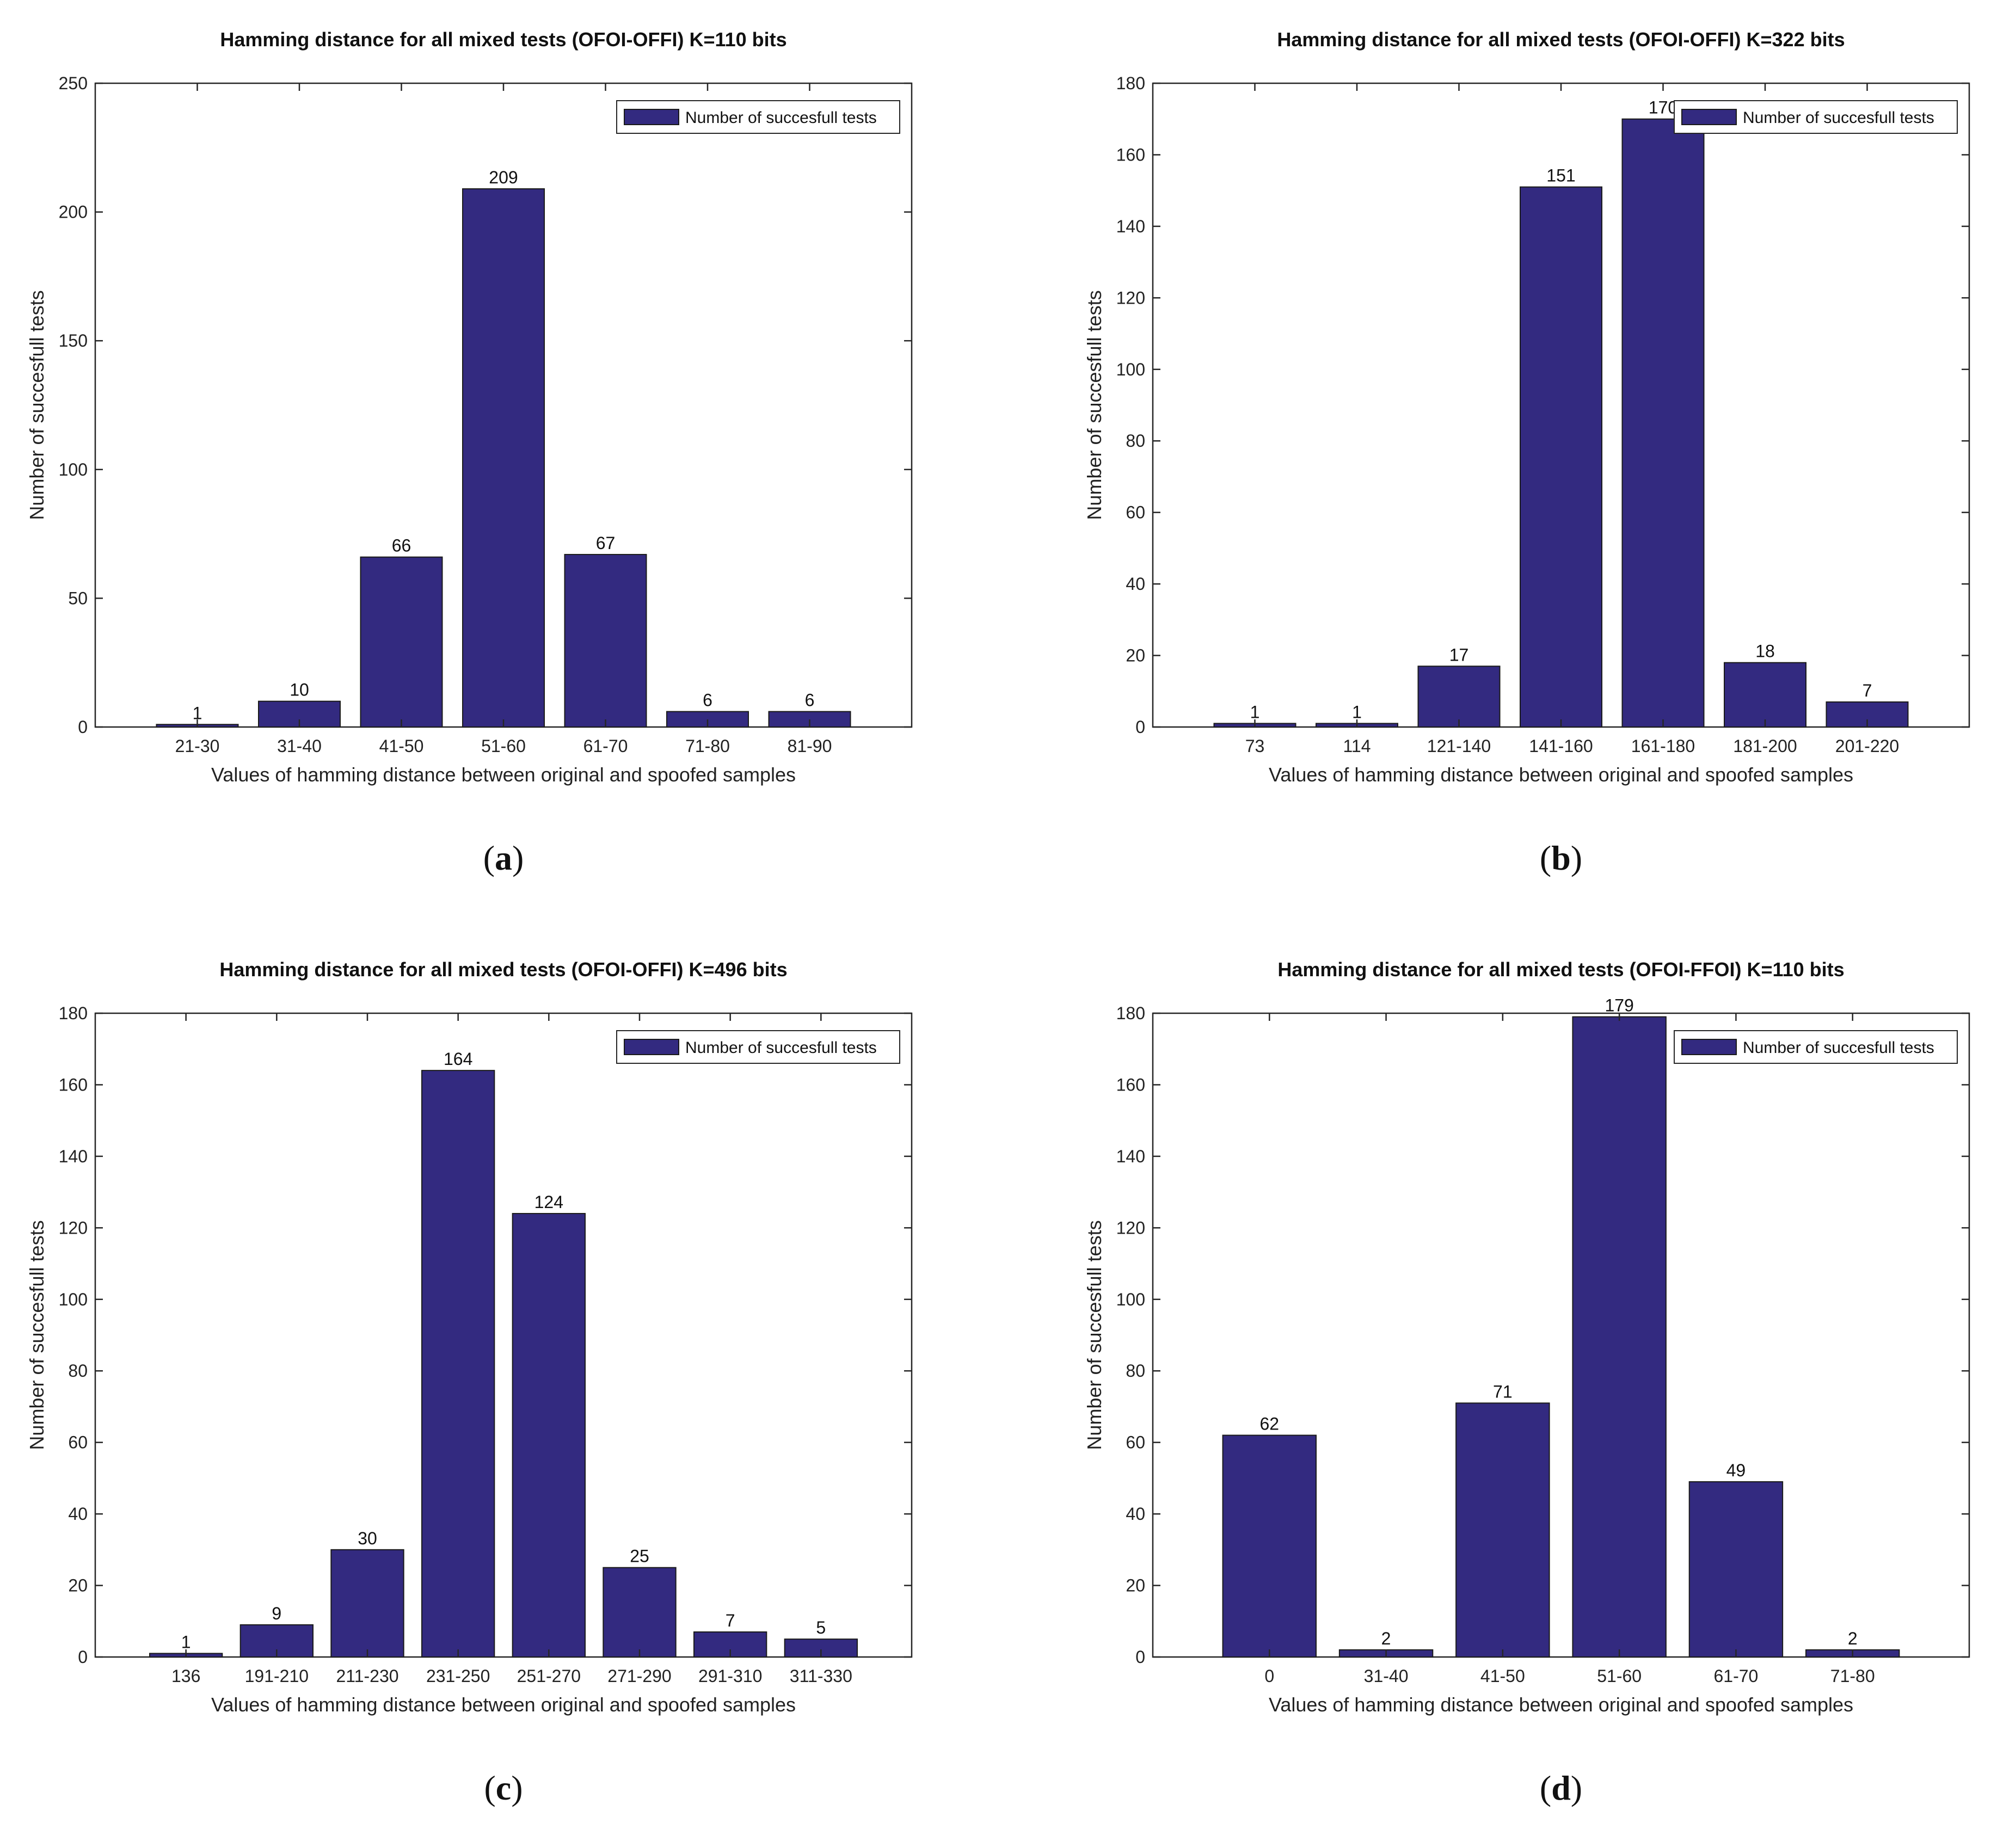 The image size is (1991, 1848). What do you see at coordinates (401, 546) in the screenshot?
I see `data-label: 66` at bounding box center [401, 546].